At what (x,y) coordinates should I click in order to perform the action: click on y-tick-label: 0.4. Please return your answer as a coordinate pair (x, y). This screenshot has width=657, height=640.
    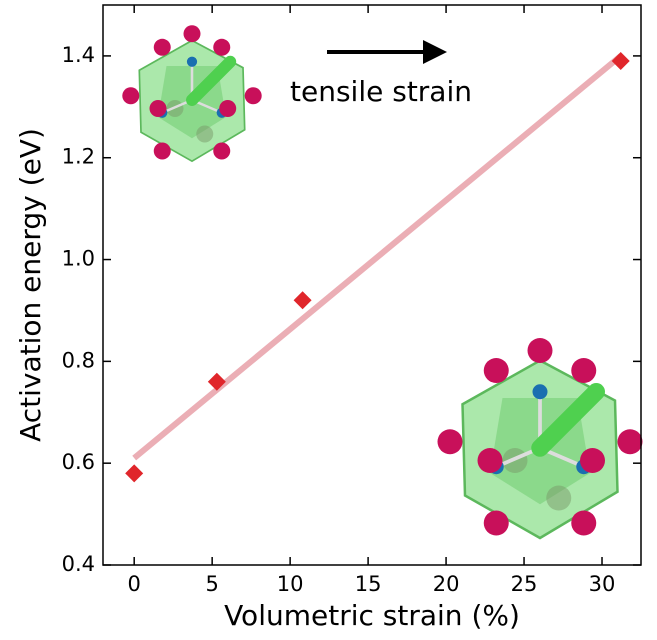
    Looking at the image, I should click on (78, 564).